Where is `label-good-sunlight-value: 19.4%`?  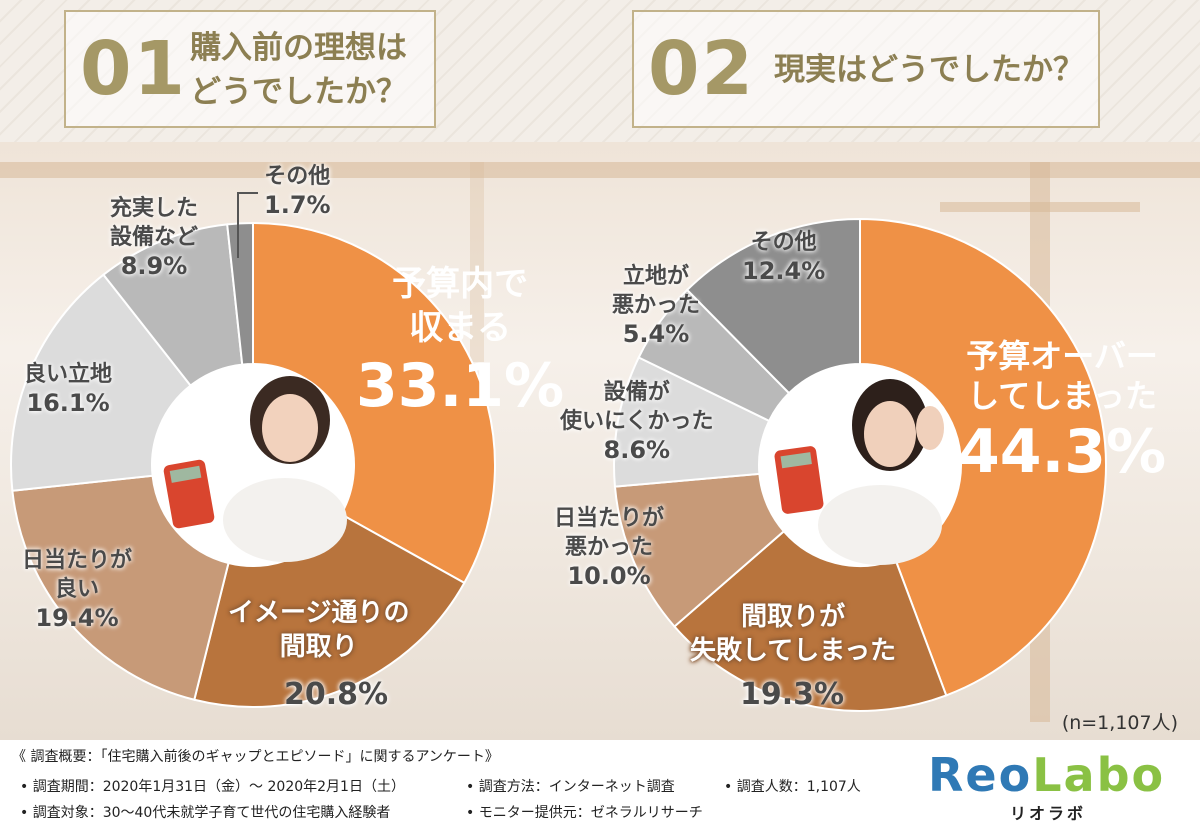
label-good-sunlight-value: 19.4% is located at coordinates (77, 618).